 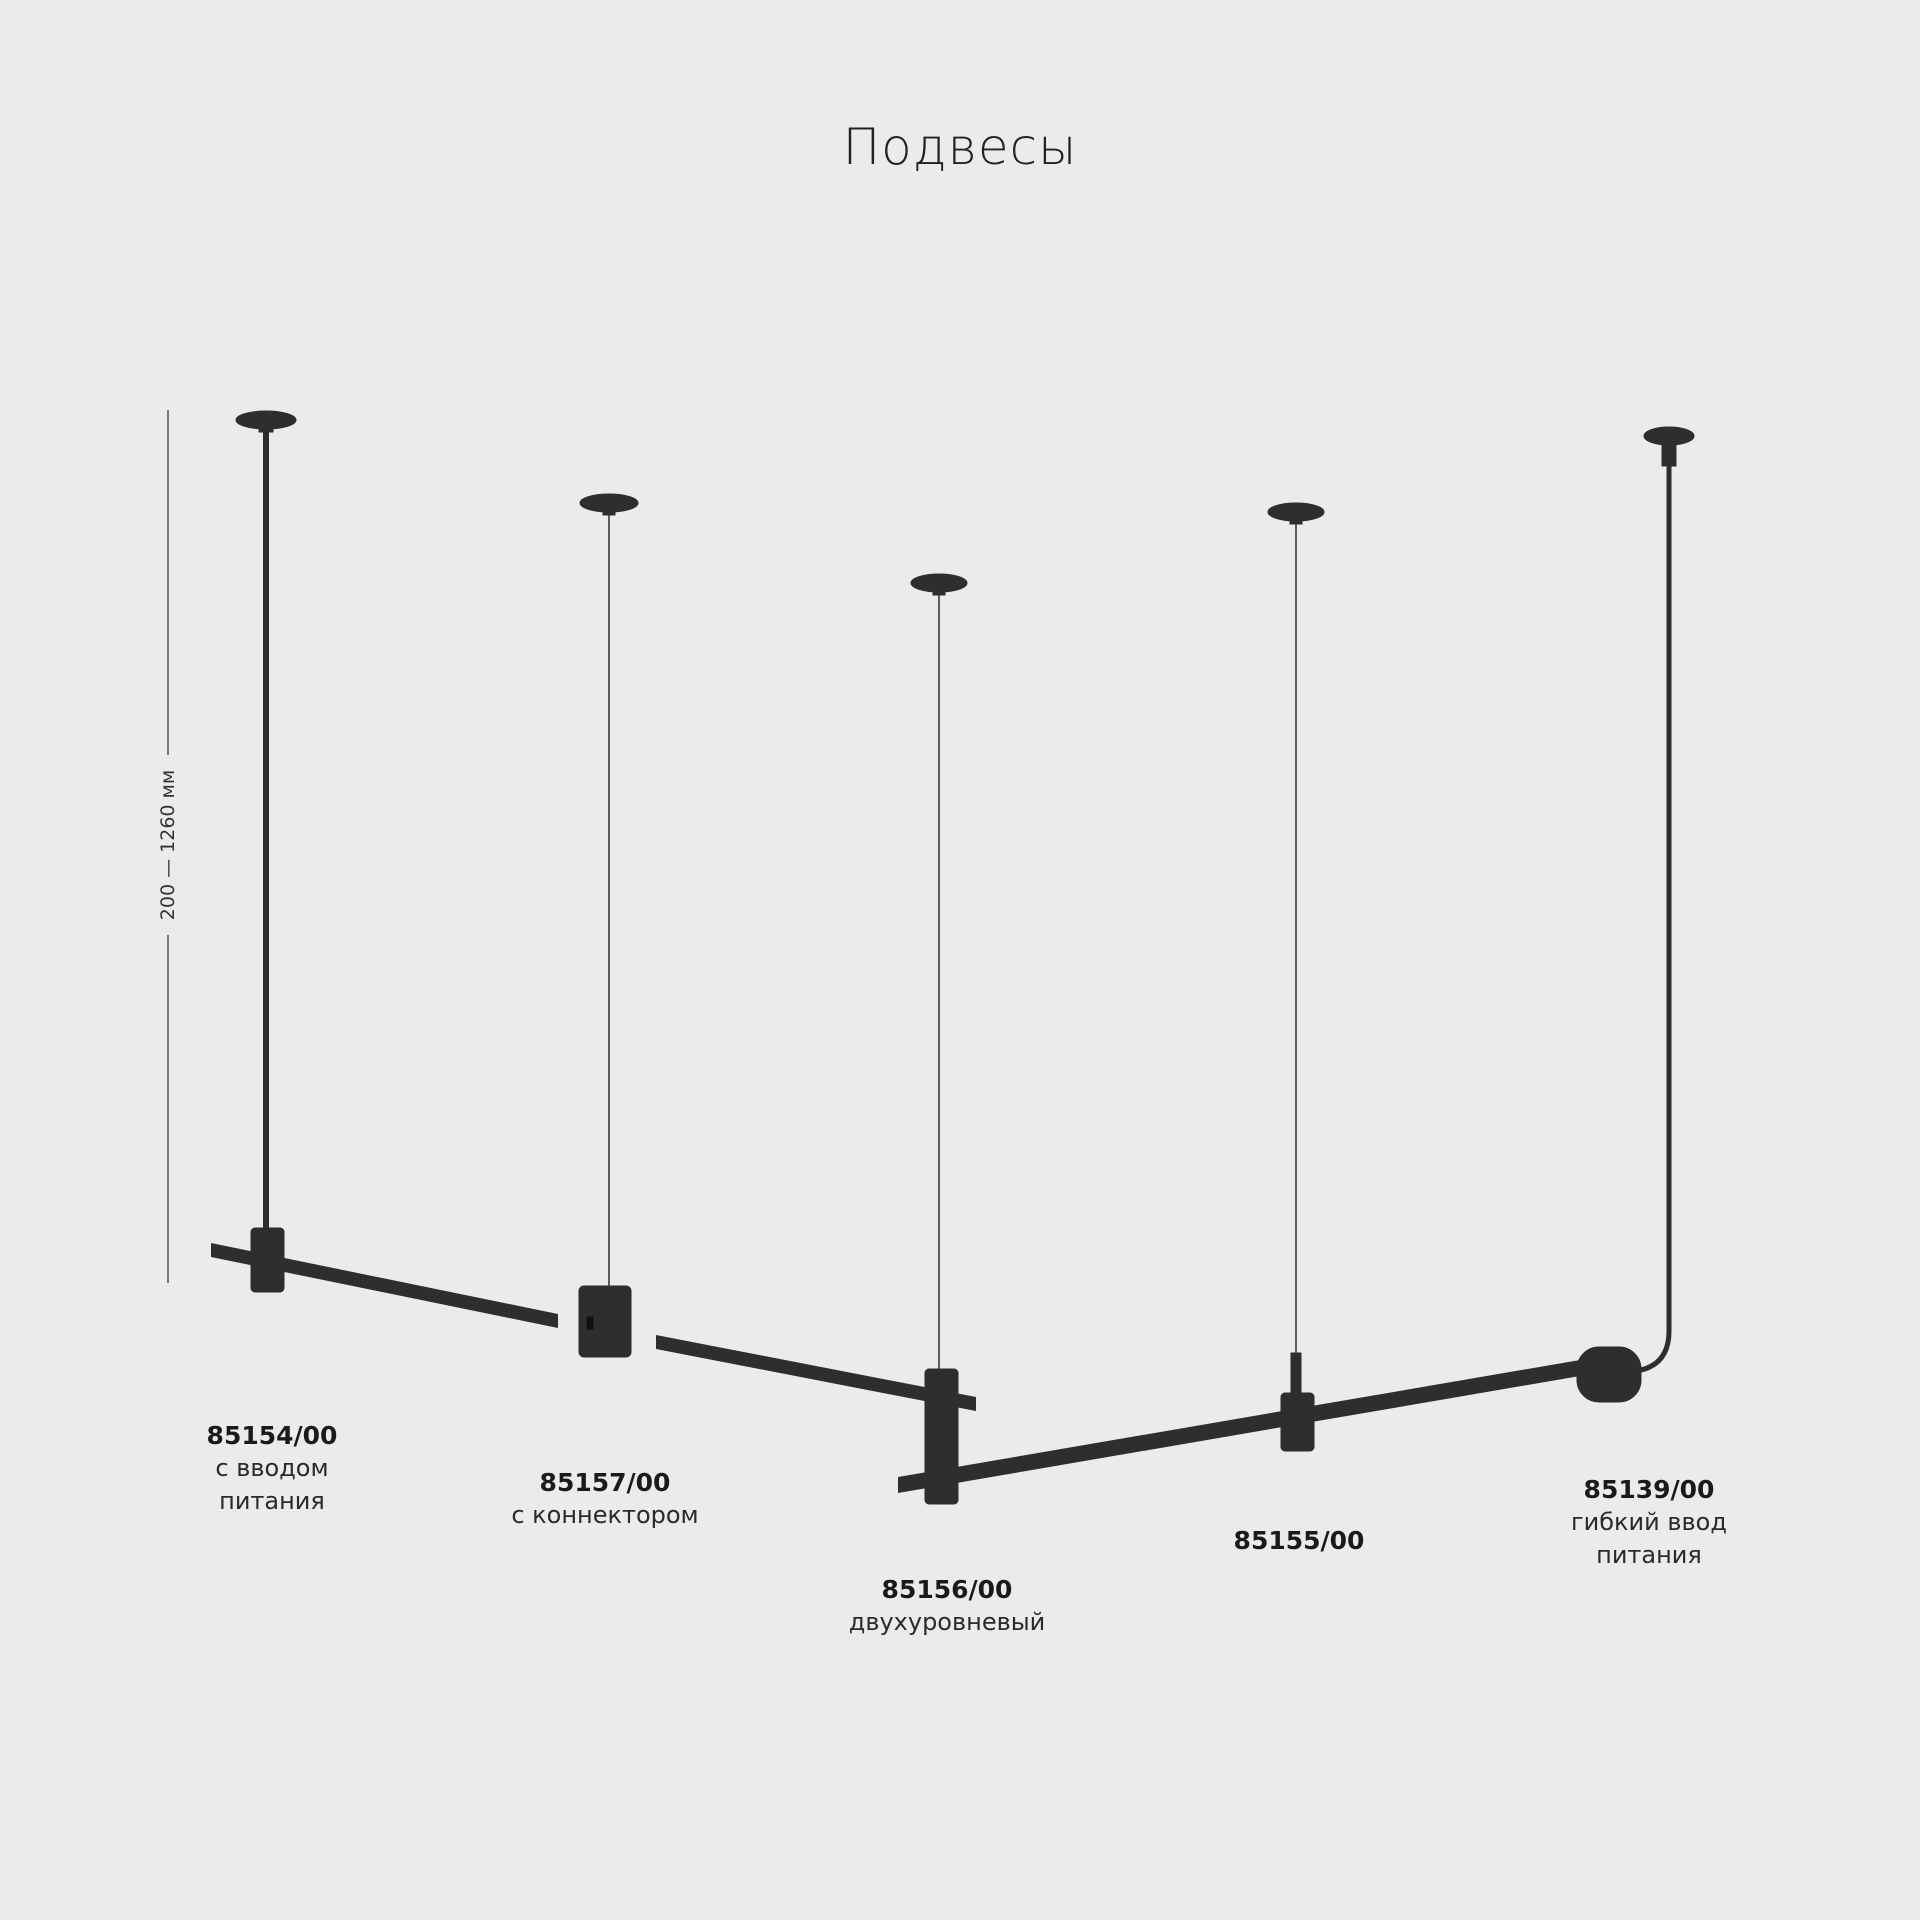 I want to click on product-code: 85157/00, so click(x=605, y=1482).